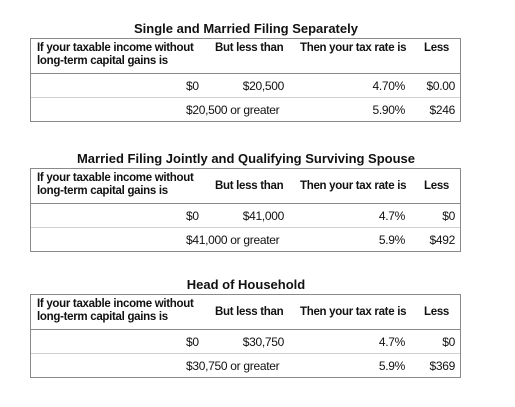 The image size is (515, 407). Describe the element at coordinates (233, 110) in the screenshot. I see `data-cell: $20,500 or greater` at that location.